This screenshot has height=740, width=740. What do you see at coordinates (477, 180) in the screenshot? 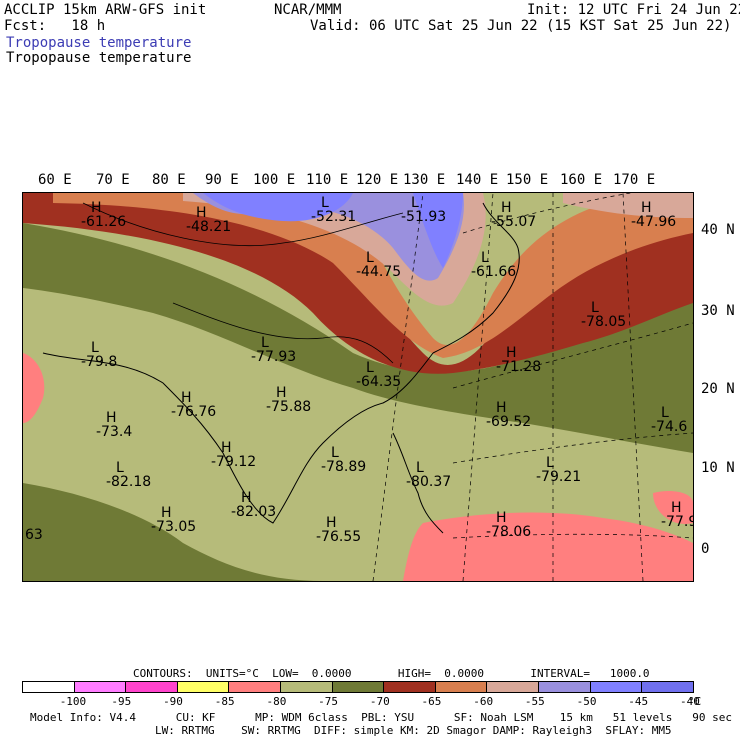
I see `lon-label: 140 E` at bounding box center [477, 180].